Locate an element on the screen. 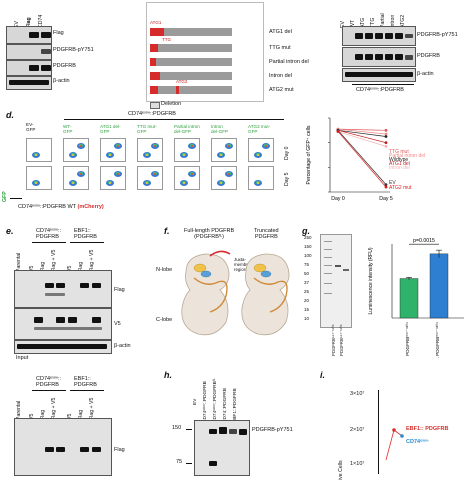  blot-pdgfrb is located at coordinates (379, 57).